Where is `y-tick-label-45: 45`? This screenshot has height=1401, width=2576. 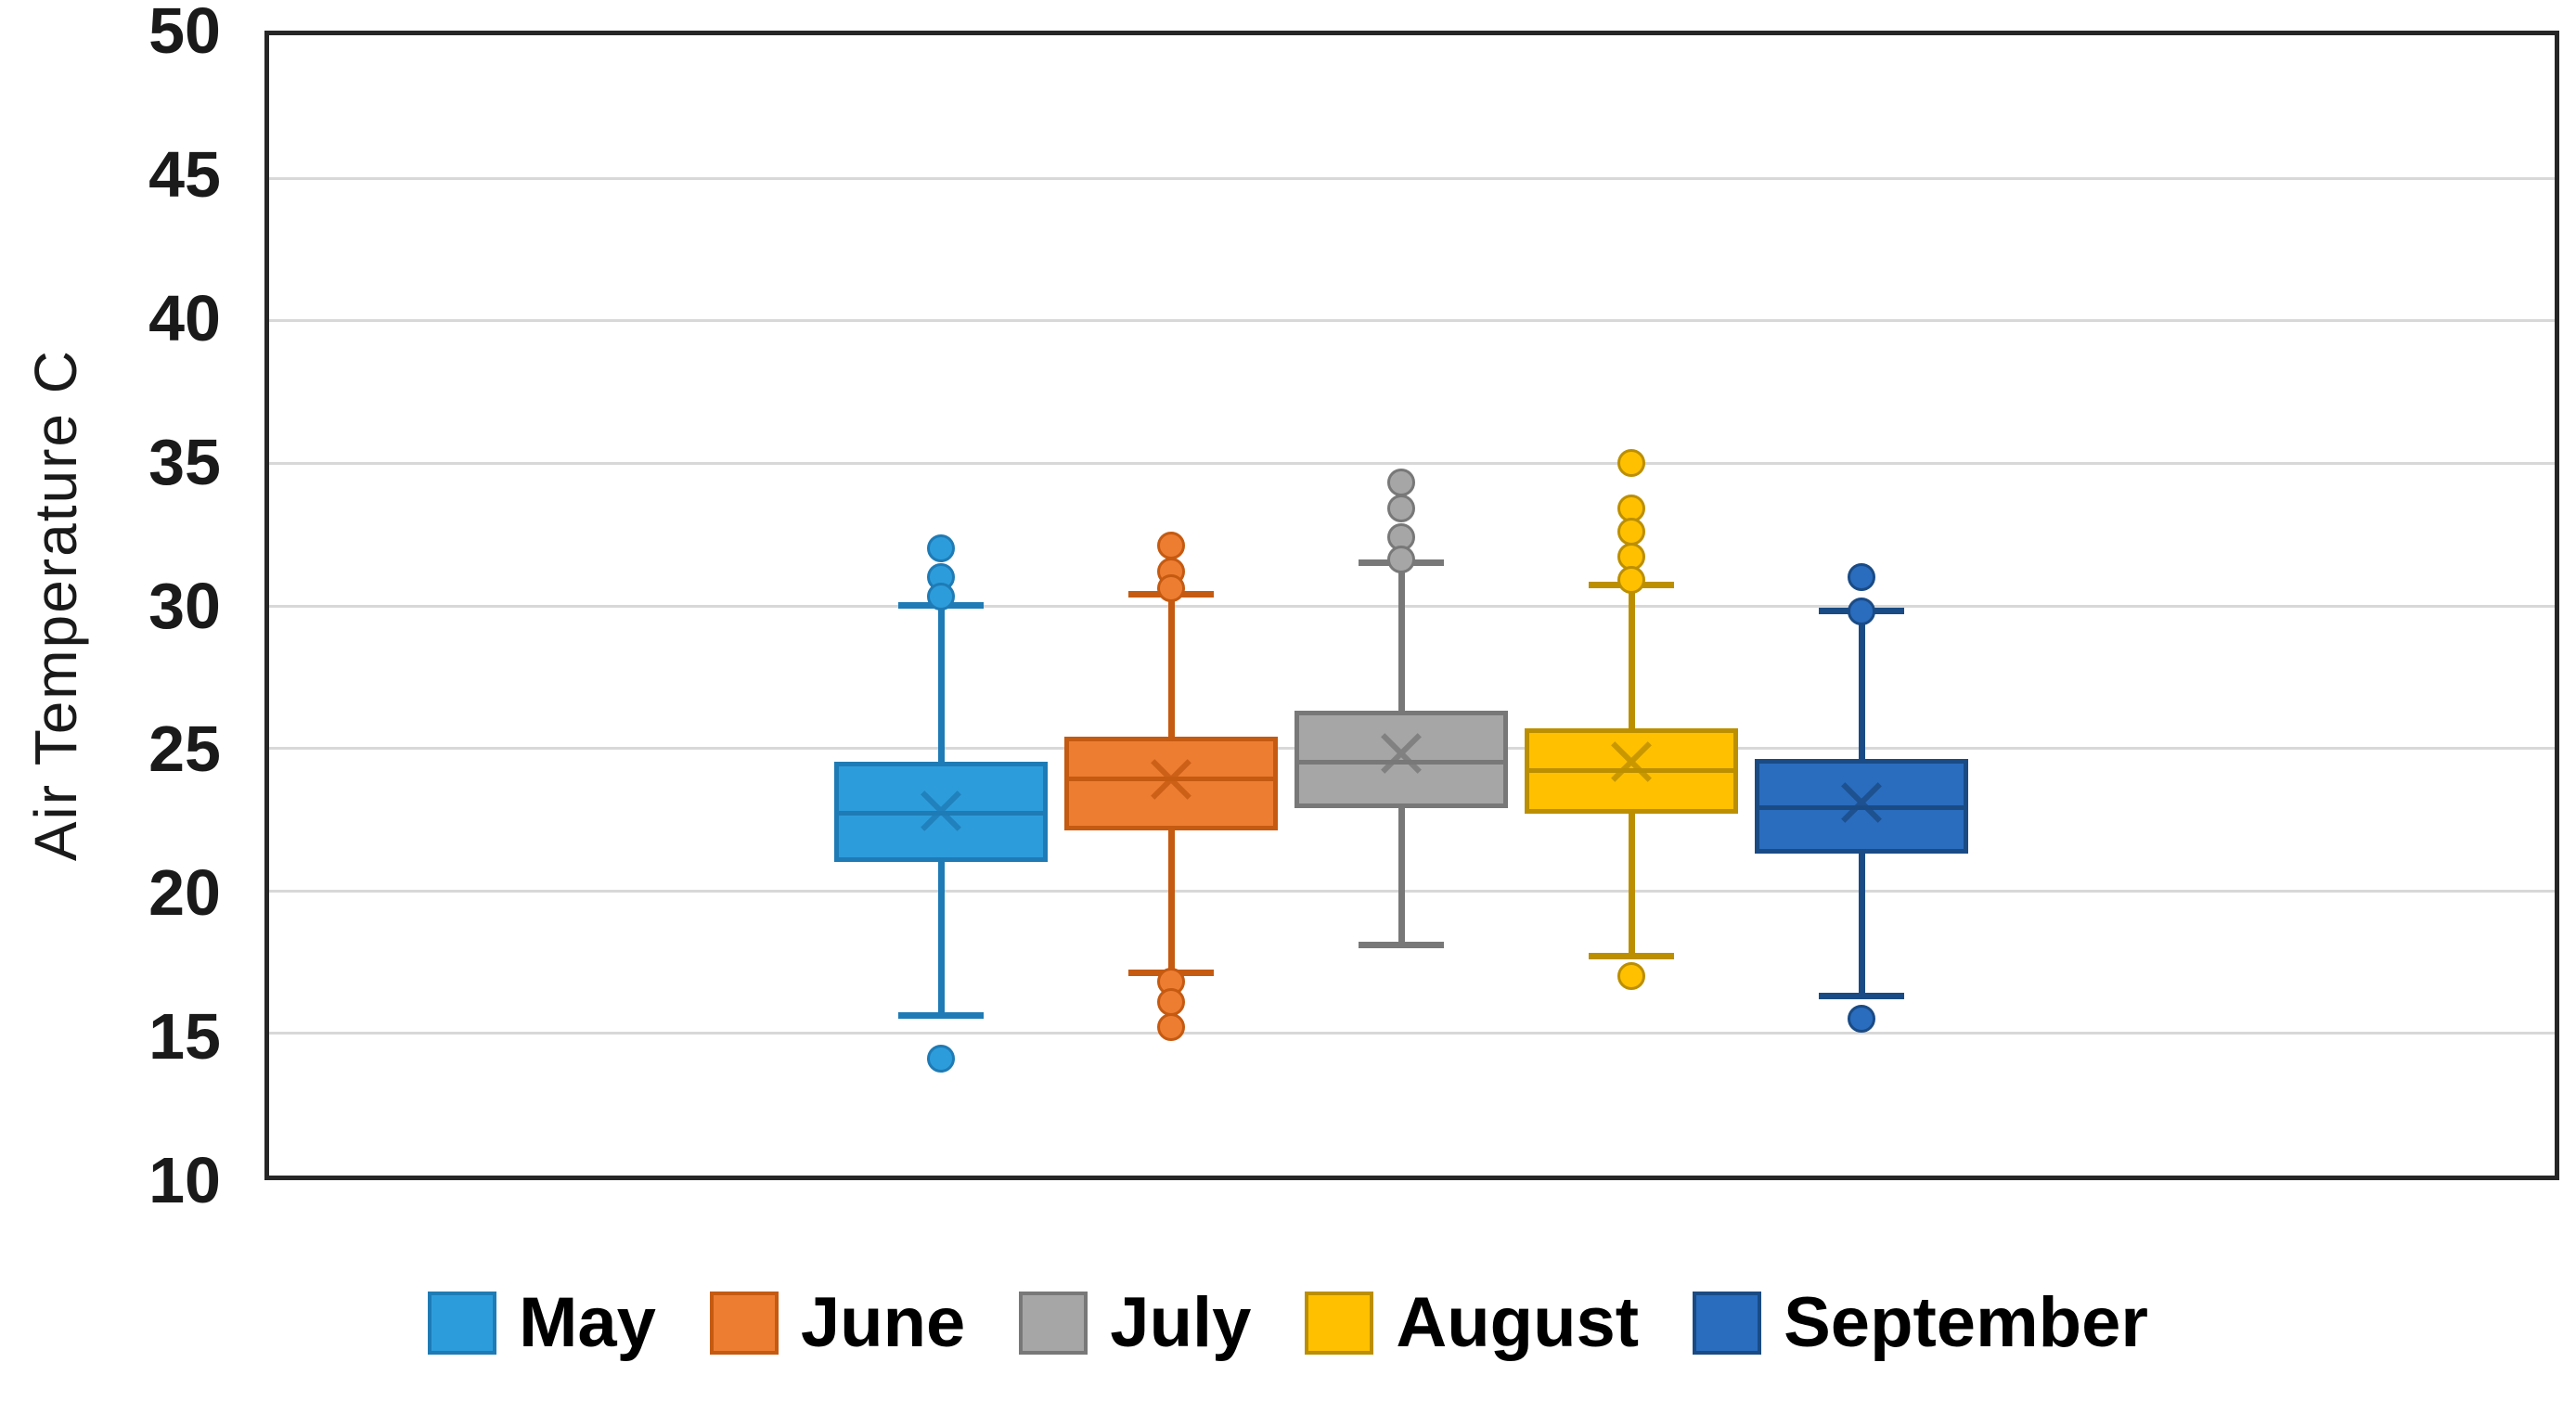 y-tick-label-45: 45 is located at coordinates (184, 174).